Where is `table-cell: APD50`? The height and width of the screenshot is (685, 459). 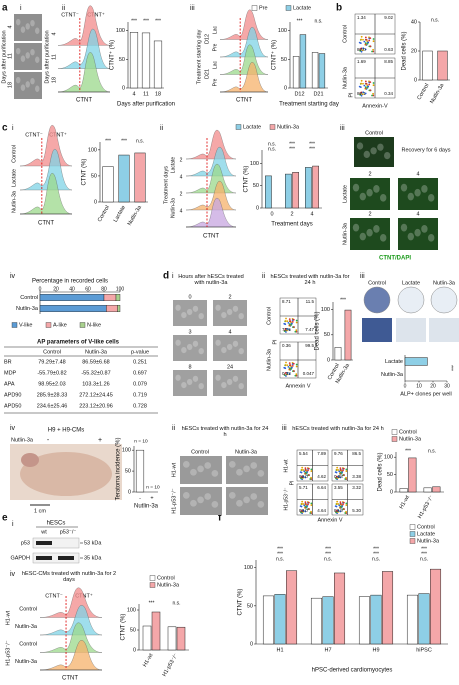
table-cell: APD50 is located at coordinates (12, 406).